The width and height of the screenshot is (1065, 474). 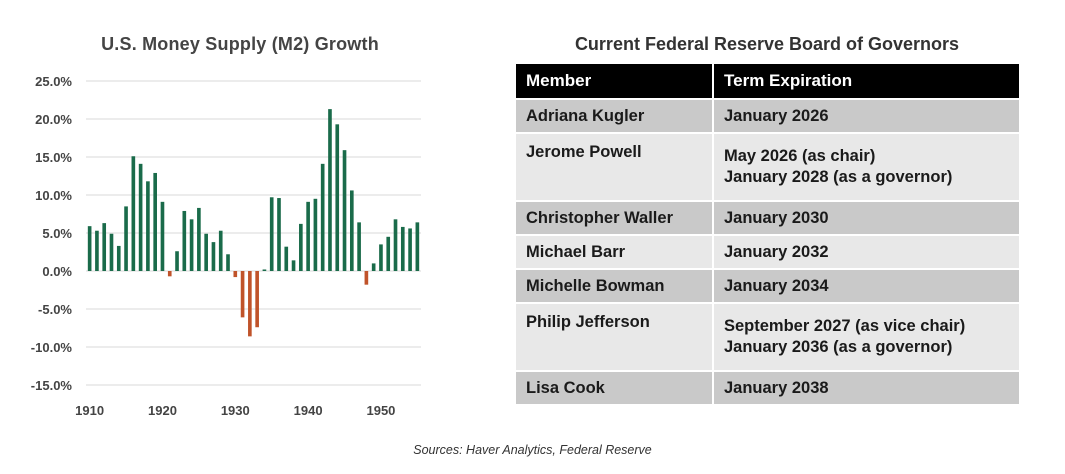 I want to click on column-header-member: Member, so click(x=615, y=81).